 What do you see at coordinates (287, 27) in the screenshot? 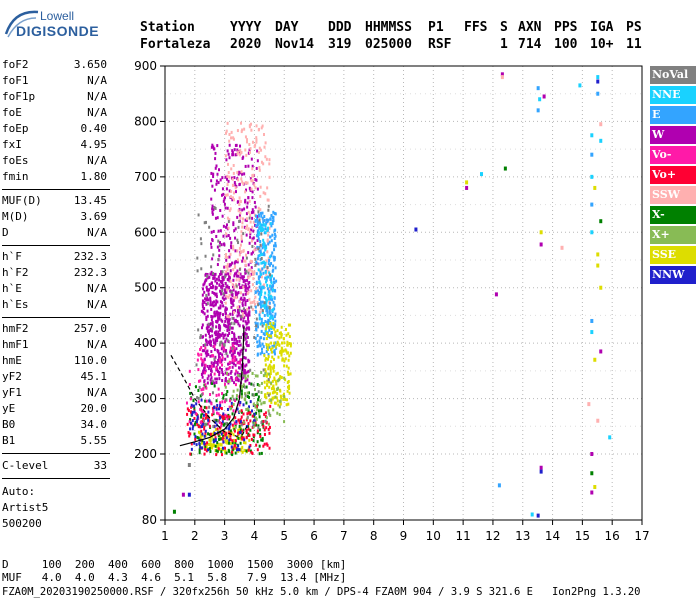
I see `hdr-day-label: DAY` at bounding box center [287, 27].